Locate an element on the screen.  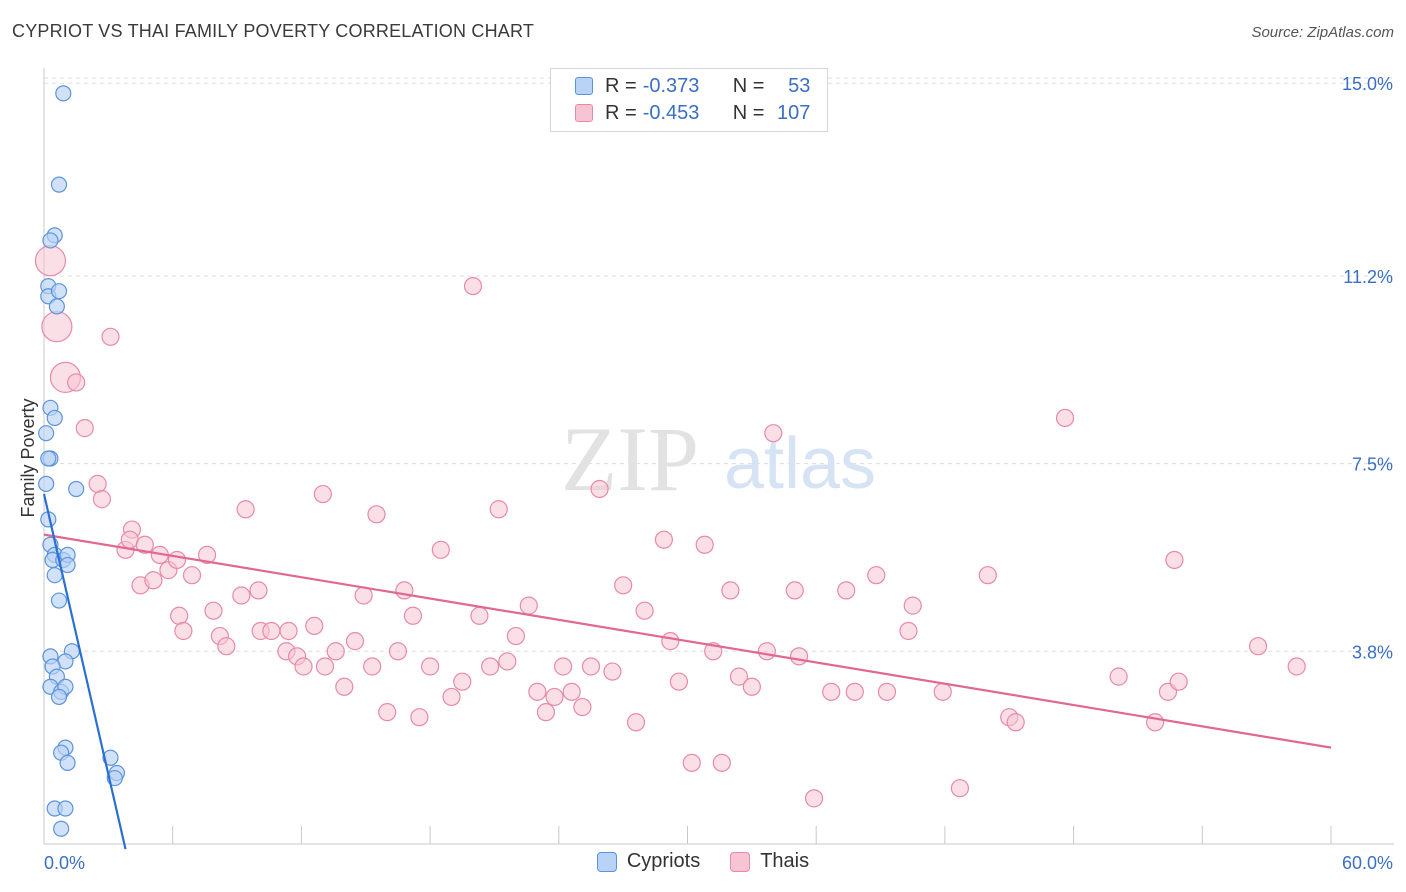
y-axis-title: Family Poverty is located at coordinates (28, 457).